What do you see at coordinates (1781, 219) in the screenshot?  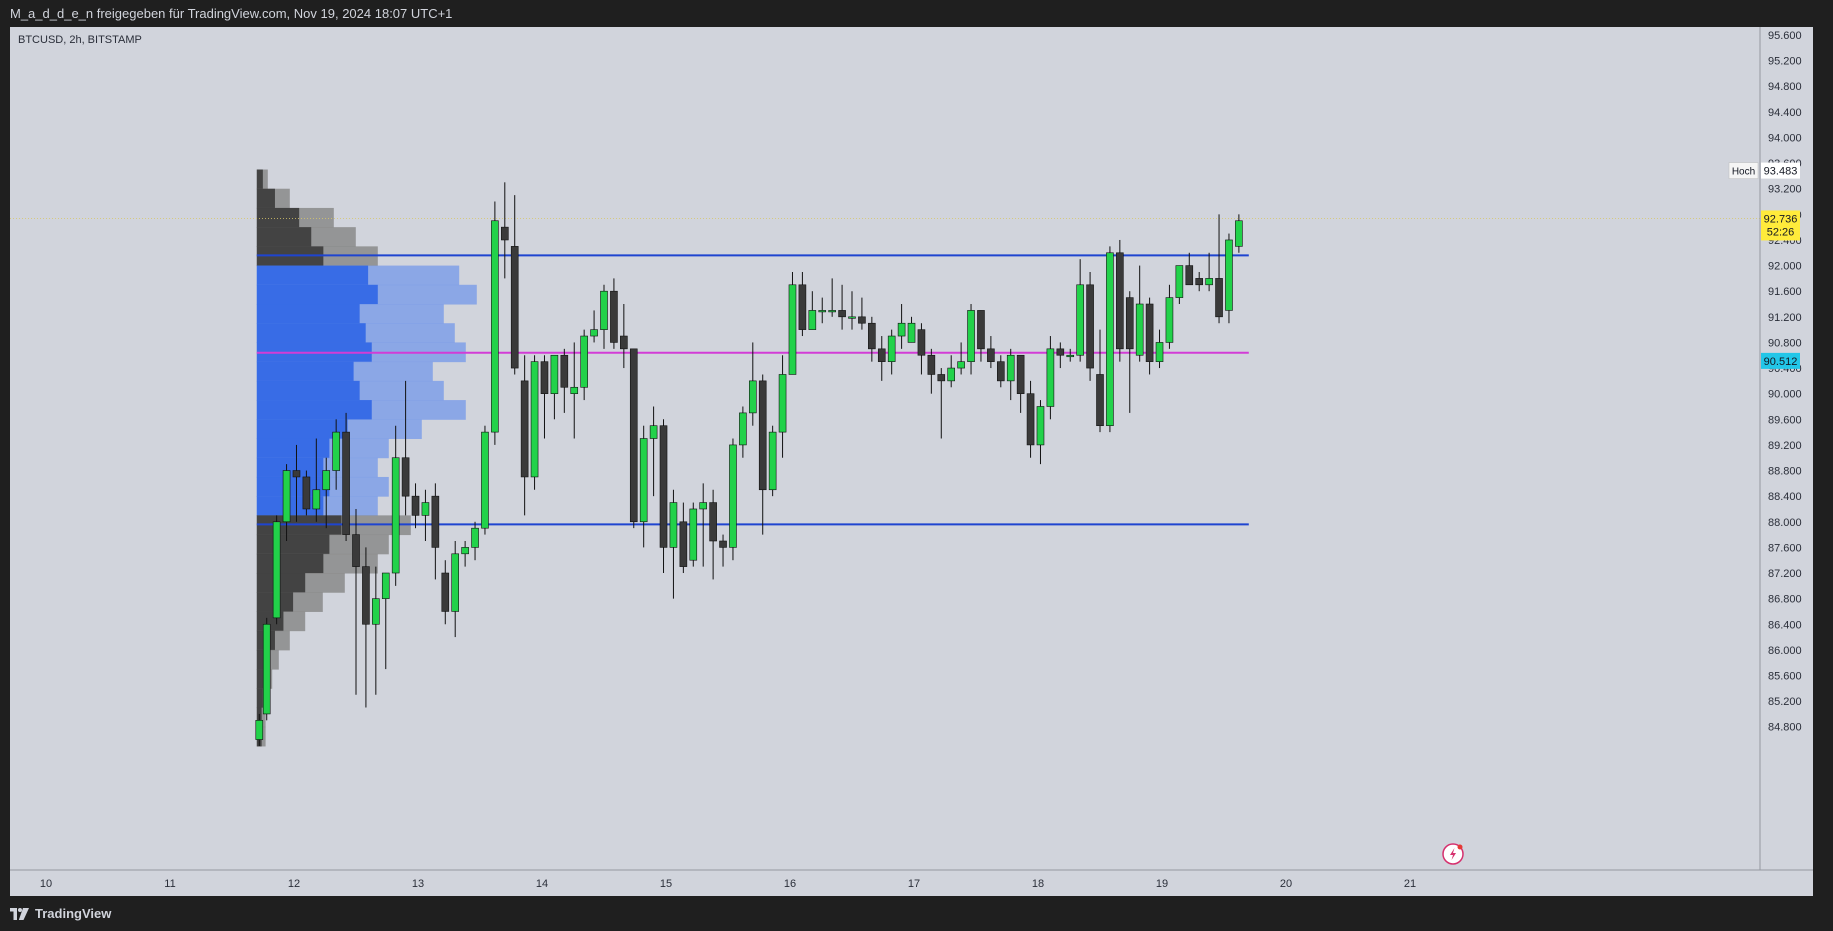 I see `current-price-label: 92.736` at bounding box center [1781, 219].